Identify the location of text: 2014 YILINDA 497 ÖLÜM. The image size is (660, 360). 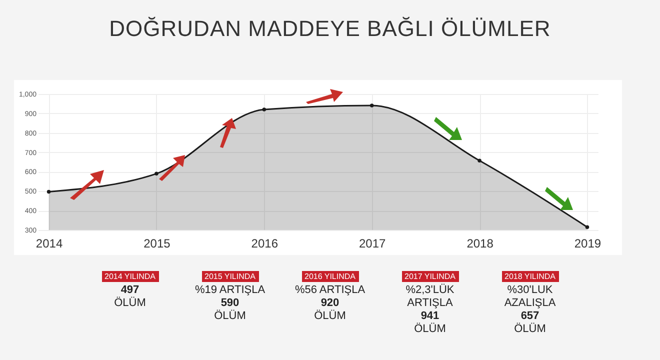
(130, 290).